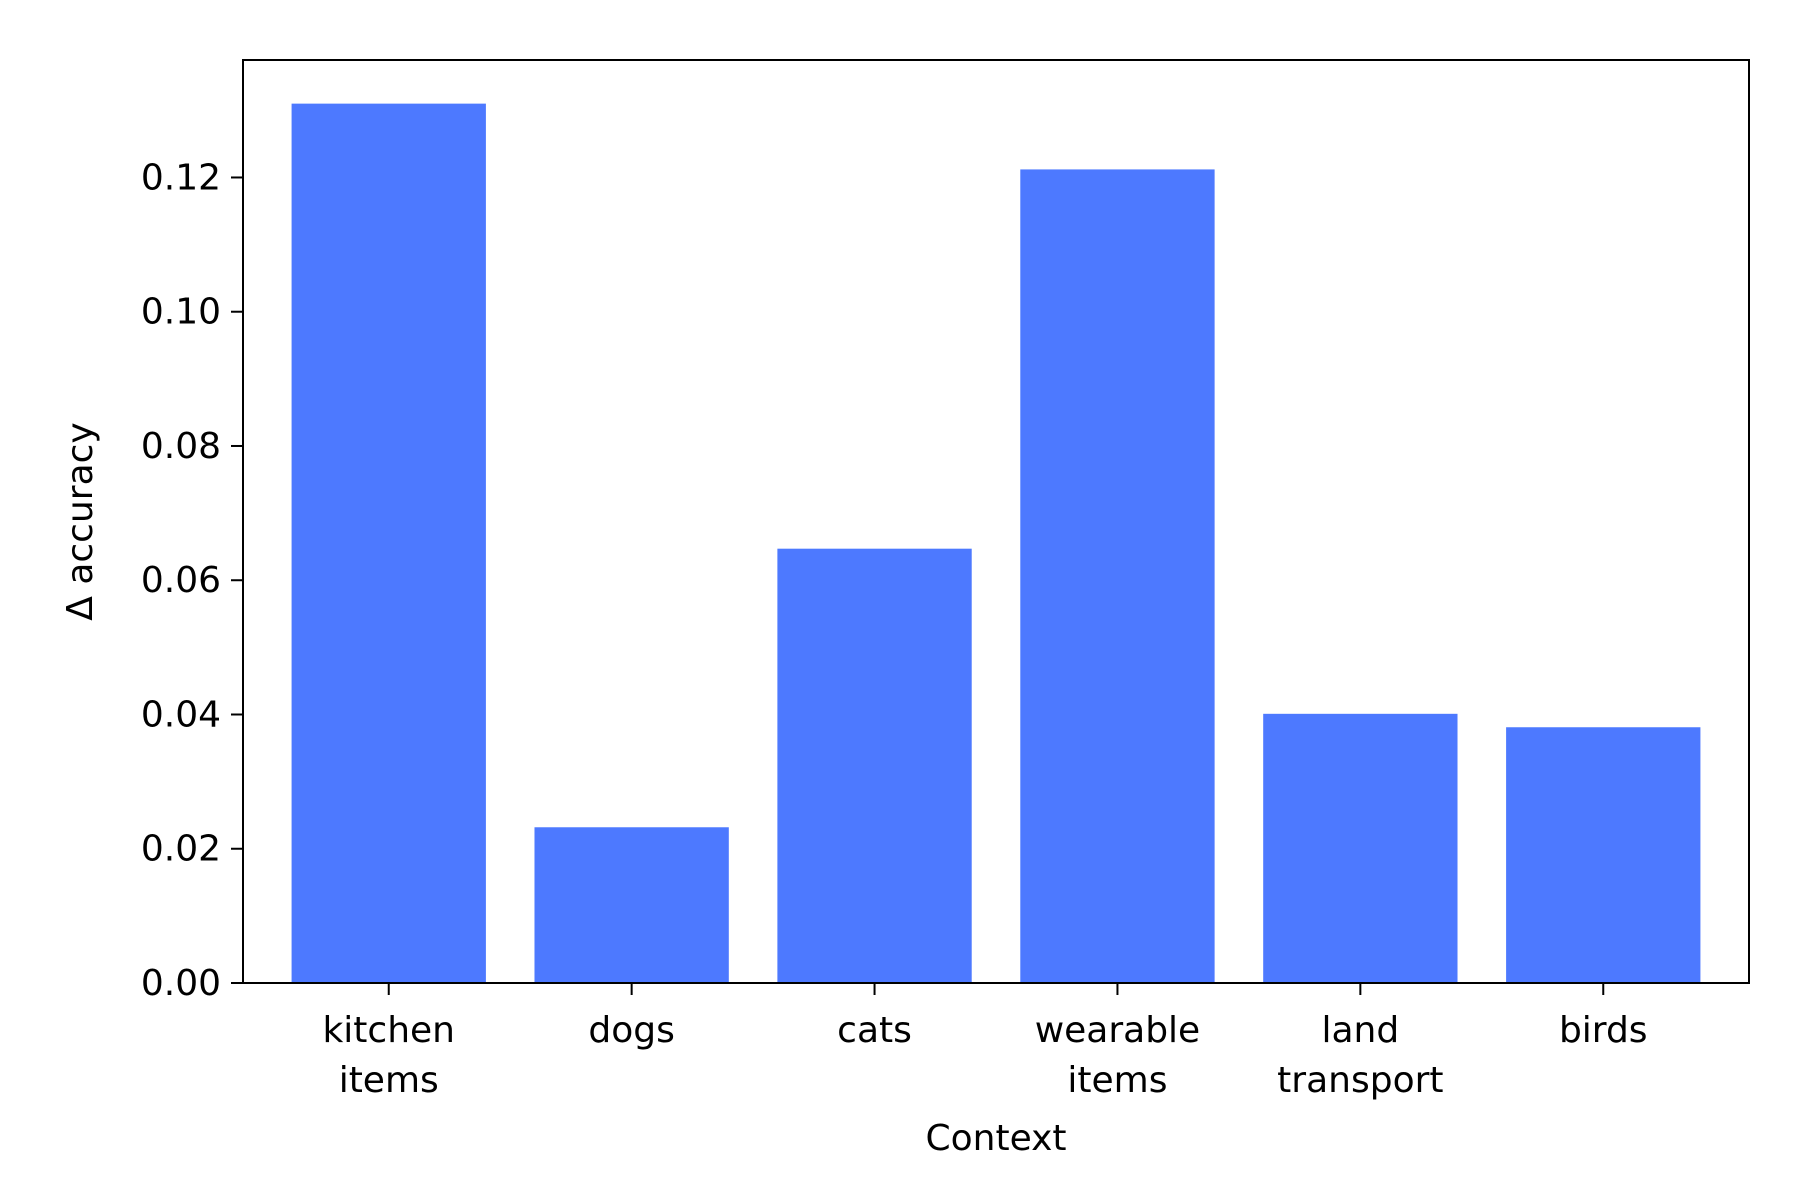 This screenshot has height=1204, width=1800. Describe the element at coordinates (181, 177) in the screenshot. I see `y-tick-label: 0.12` at that location.